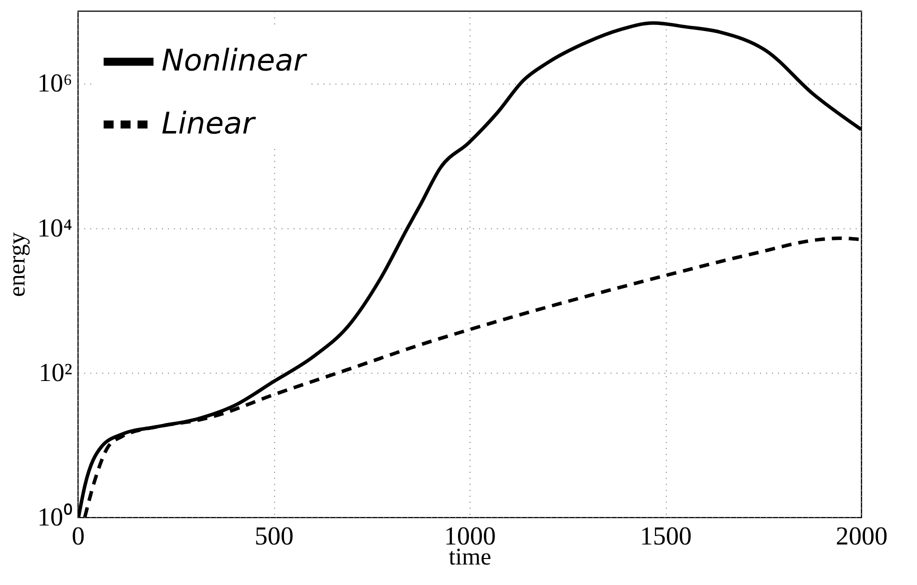 The image size is (917, 585). I want to click on legend-label: Nonlinear, so click(234, 61).